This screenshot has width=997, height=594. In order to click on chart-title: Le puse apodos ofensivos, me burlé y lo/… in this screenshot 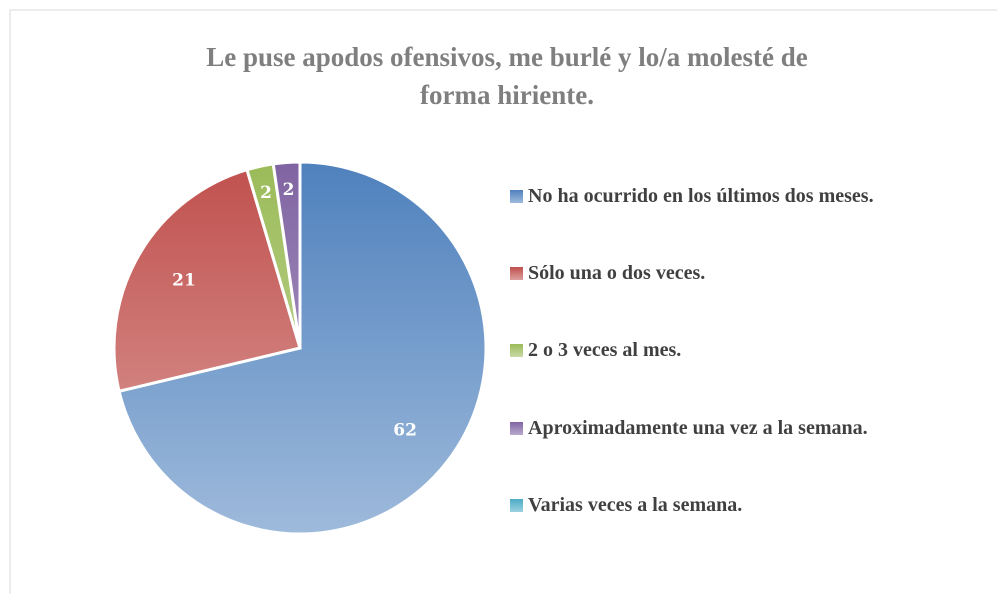, I will do `click(507, 57)`.